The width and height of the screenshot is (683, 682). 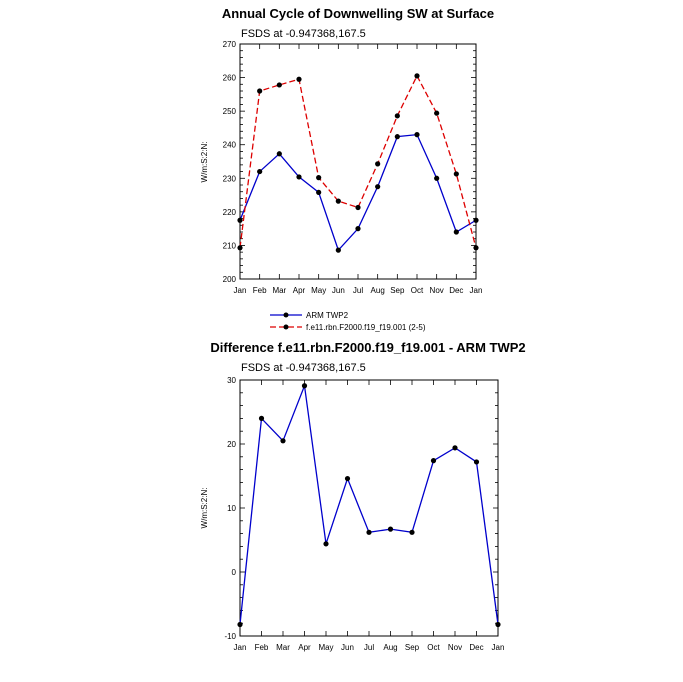 I want to click on top-chart-subtitle: FSDS at -0.947368,167.5, so click(x=303, y=34).